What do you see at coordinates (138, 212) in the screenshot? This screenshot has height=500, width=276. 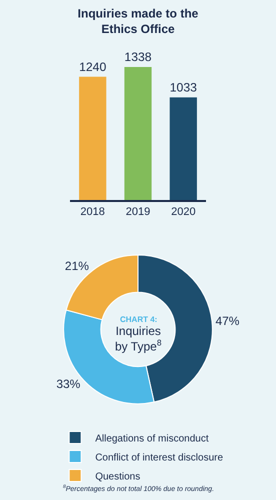 I see `x-tick-label: 2019` at bounding box center [138, 212].